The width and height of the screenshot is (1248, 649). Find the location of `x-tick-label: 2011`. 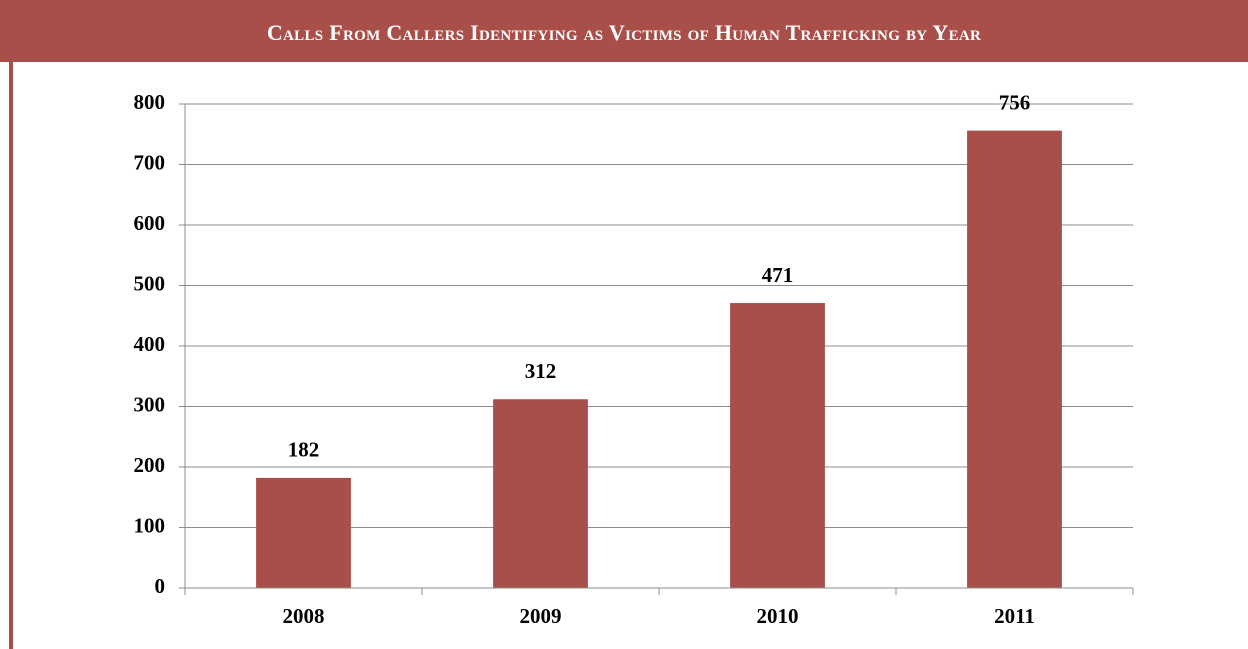

x-tick-label: 2011 is located at coordinates (1014, 616).